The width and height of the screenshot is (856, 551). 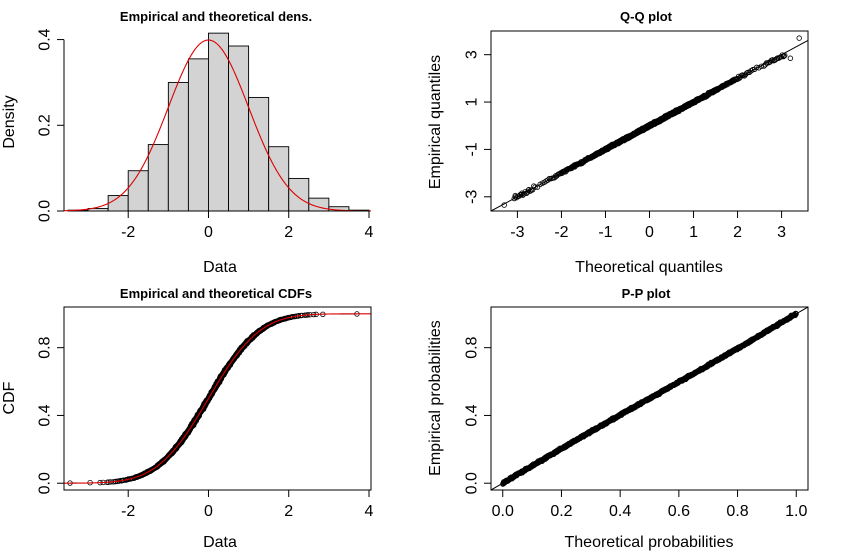 What do you see at coordinates (737, 511) in the screenshot?
I see `pp-x-tick-label: 0.8` at bounding box center [737, 511].